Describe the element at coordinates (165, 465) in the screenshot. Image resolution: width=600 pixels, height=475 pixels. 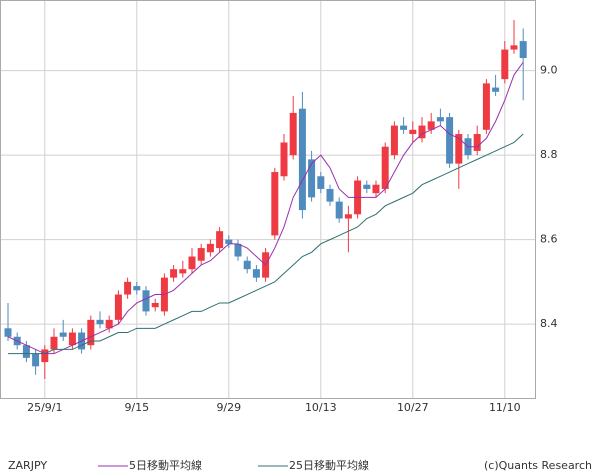
I see `legend-label: 5日移動平均線` at that location.